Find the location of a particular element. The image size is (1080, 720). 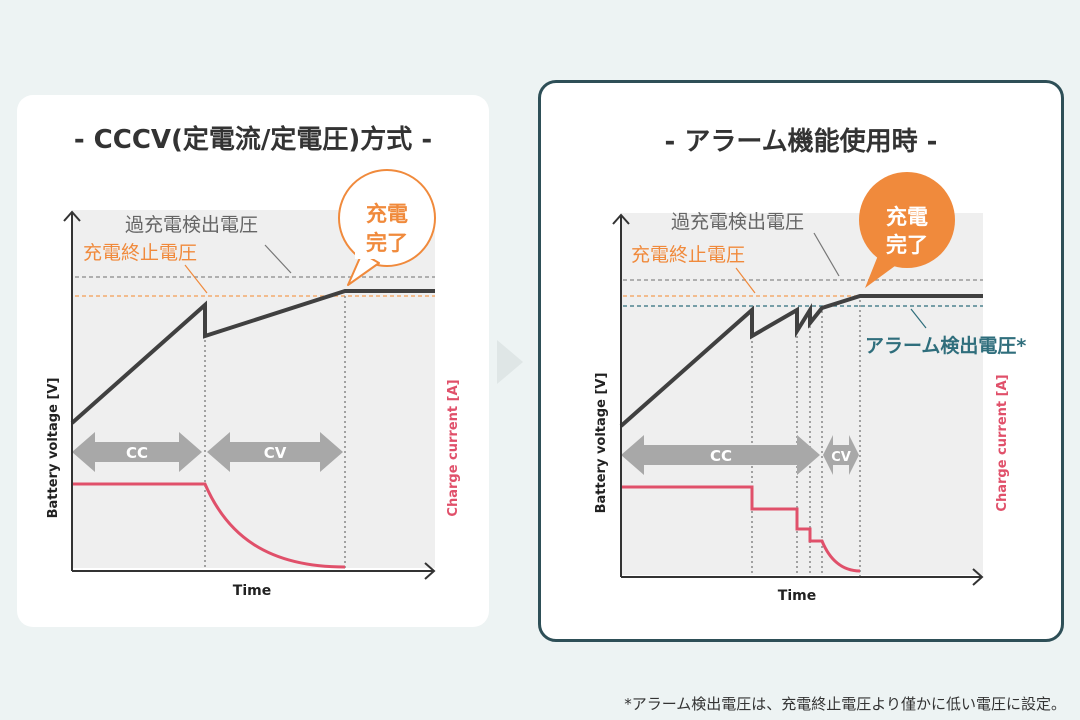

alarm-voltage-label: アラーム検出電圧* is located at coordinates (945, 345).